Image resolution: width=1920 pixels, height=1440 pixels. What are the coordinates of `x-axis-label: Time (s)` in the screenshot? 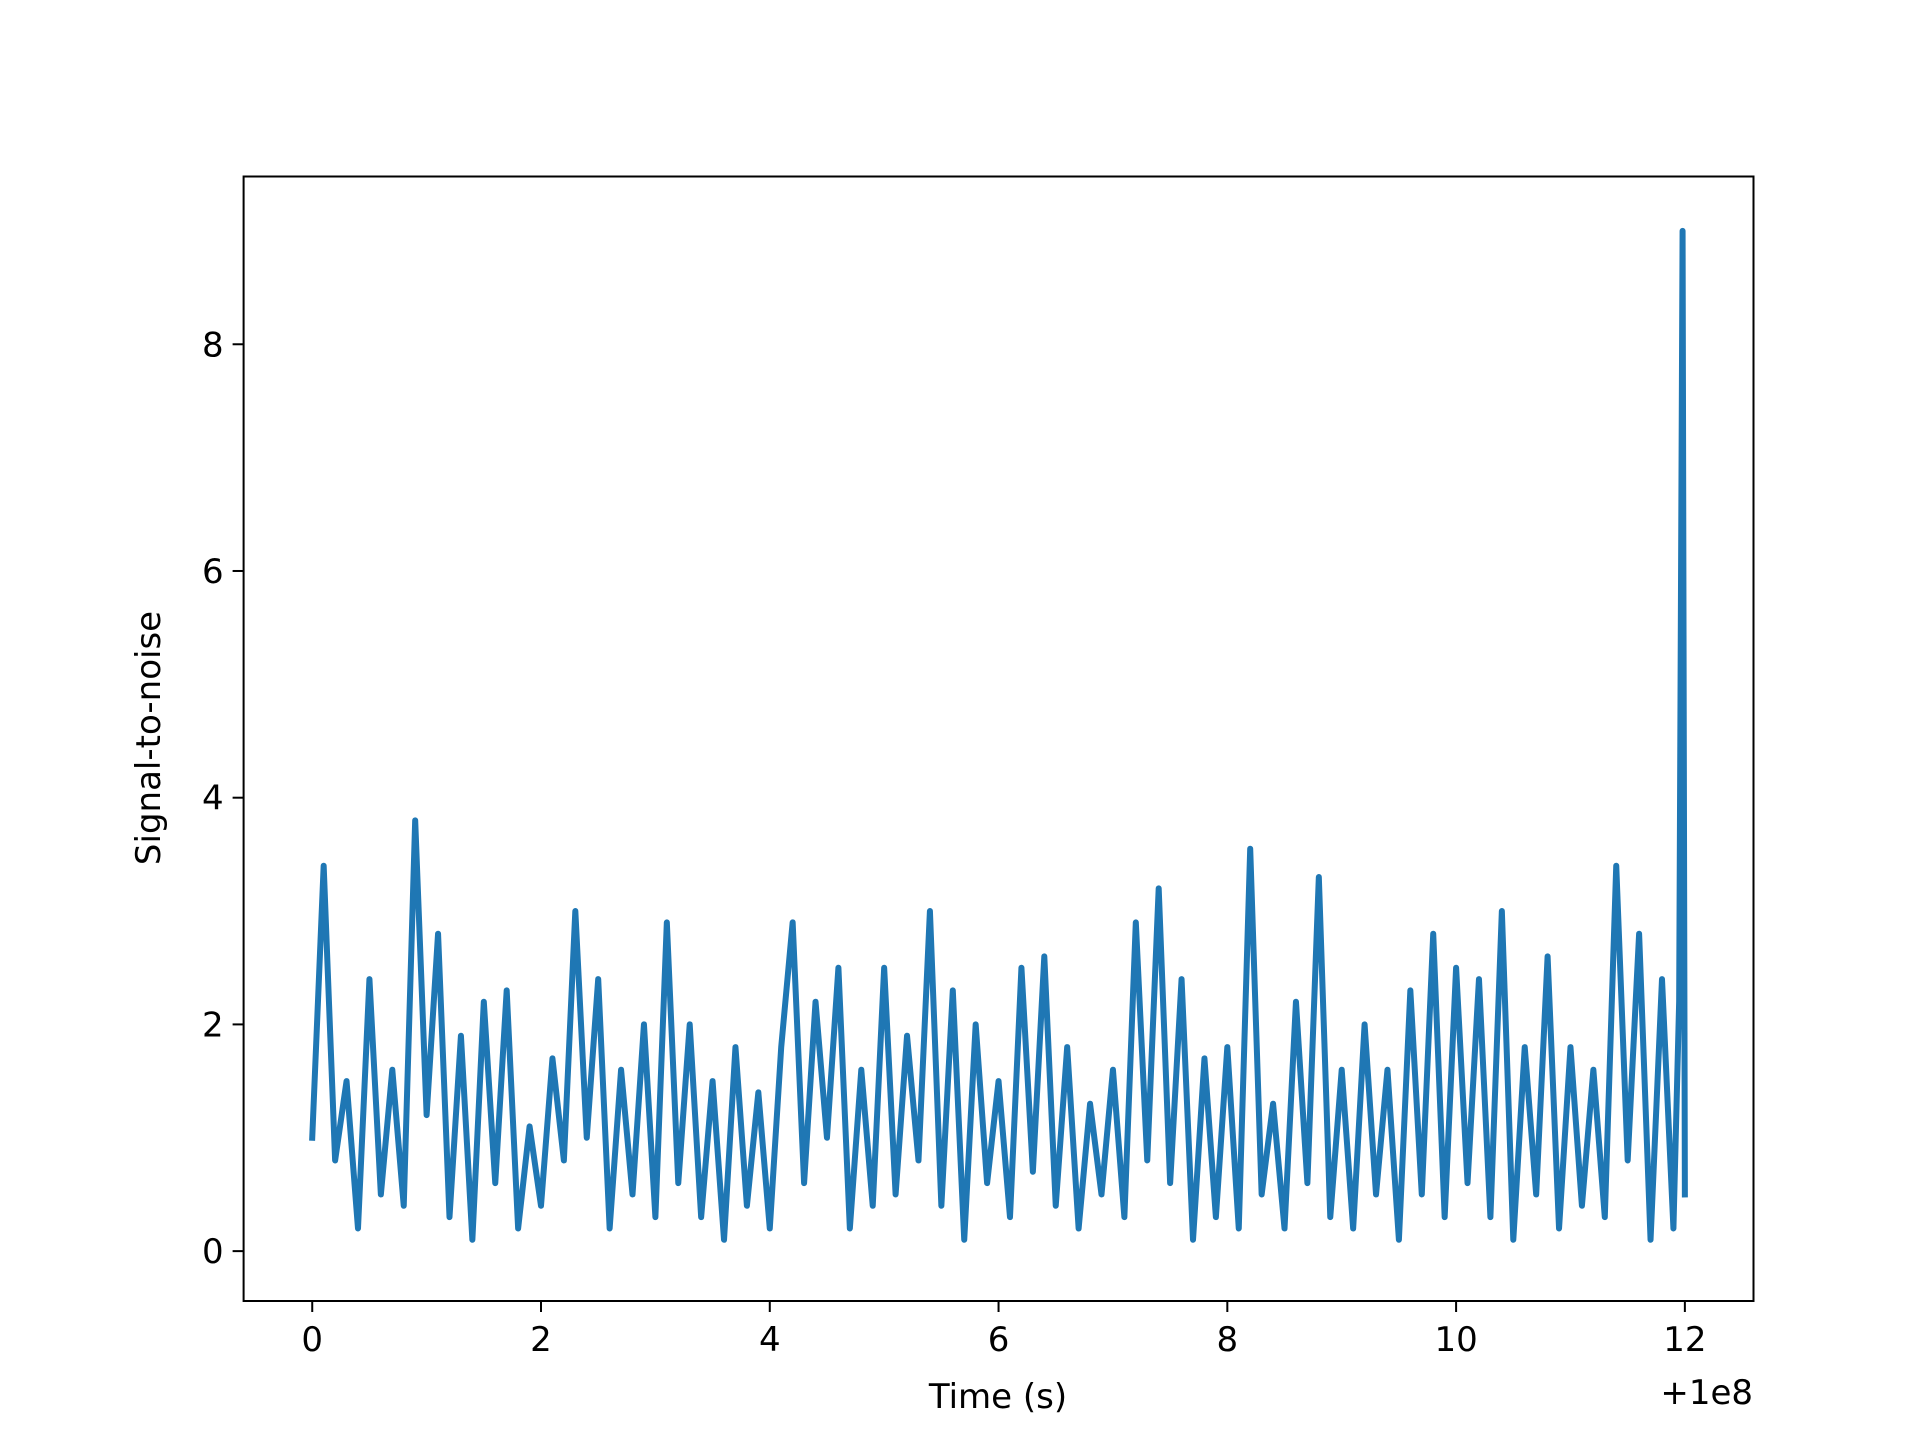 It's located at (997, 1397).